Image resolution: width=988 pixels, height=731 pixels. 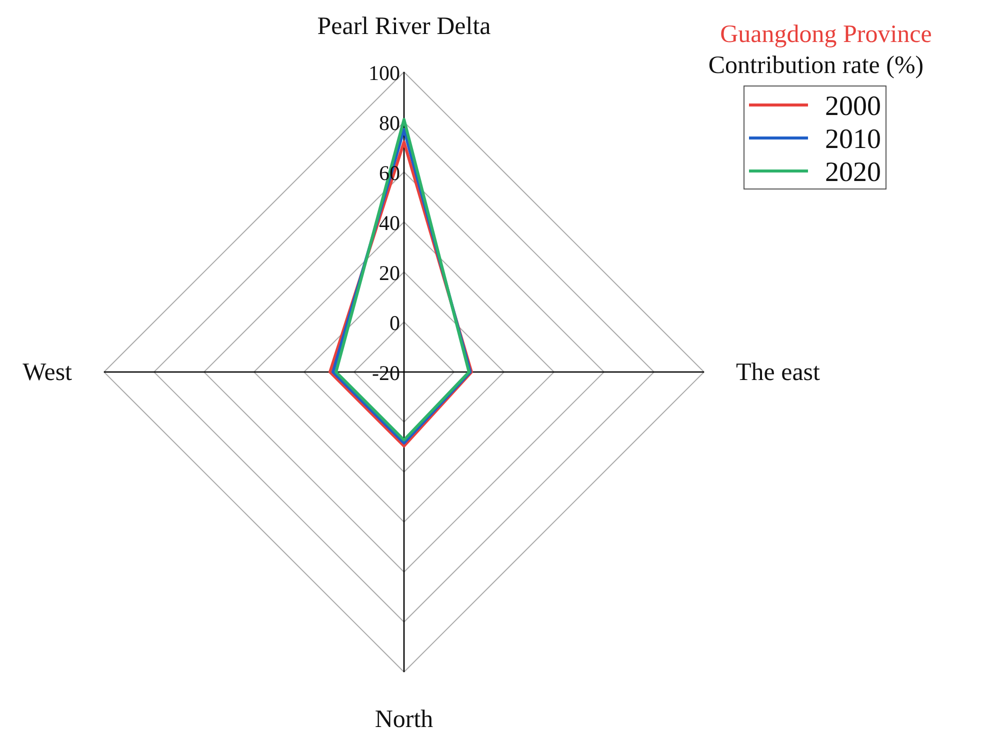 I want to click on y-tick-label: 80, so click(x=389, y=123).